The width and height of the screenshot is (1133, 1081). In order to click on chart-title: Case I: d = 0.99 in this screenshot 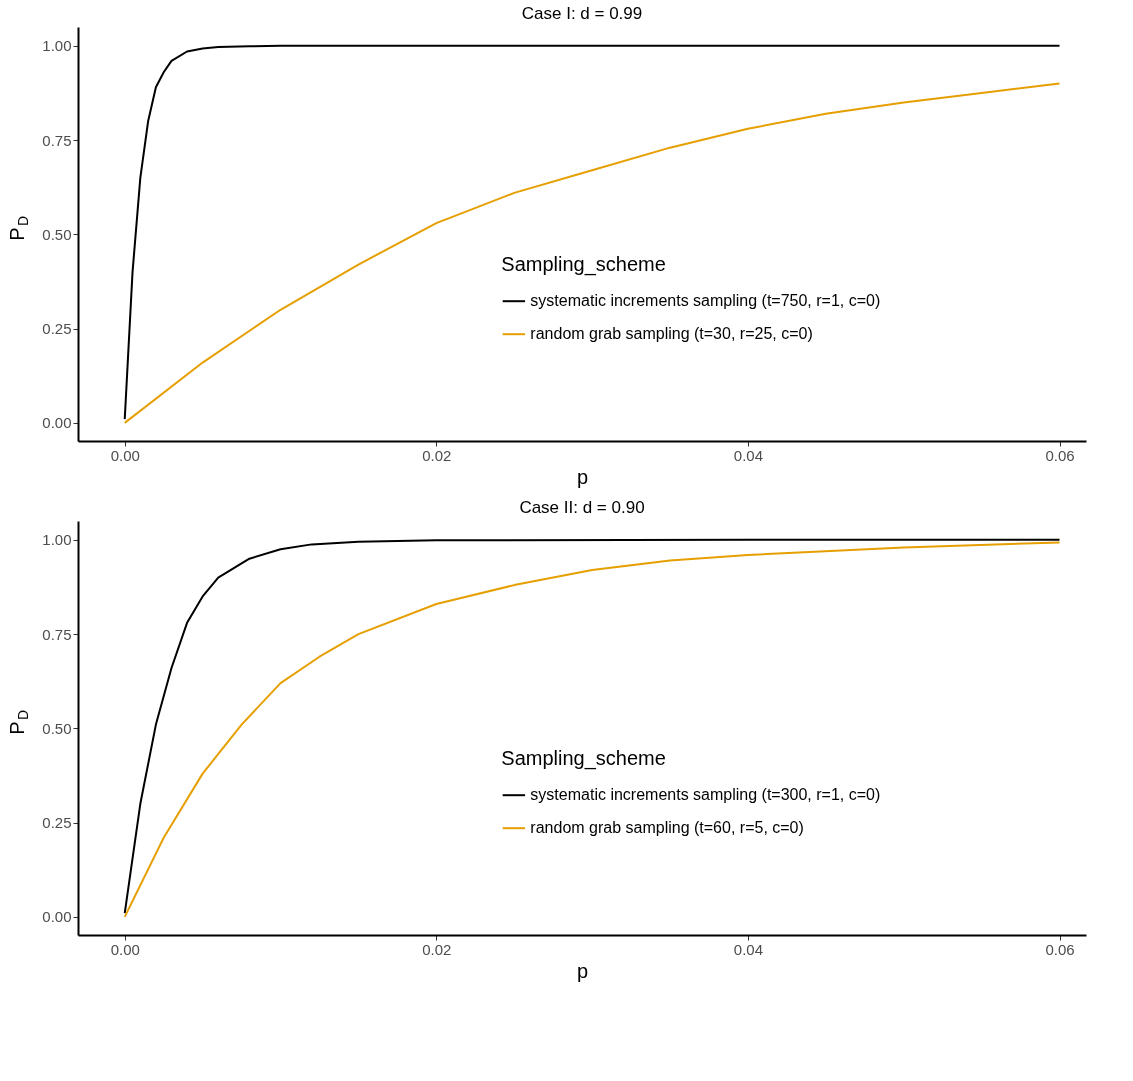, I will do `click(582, 13)`.